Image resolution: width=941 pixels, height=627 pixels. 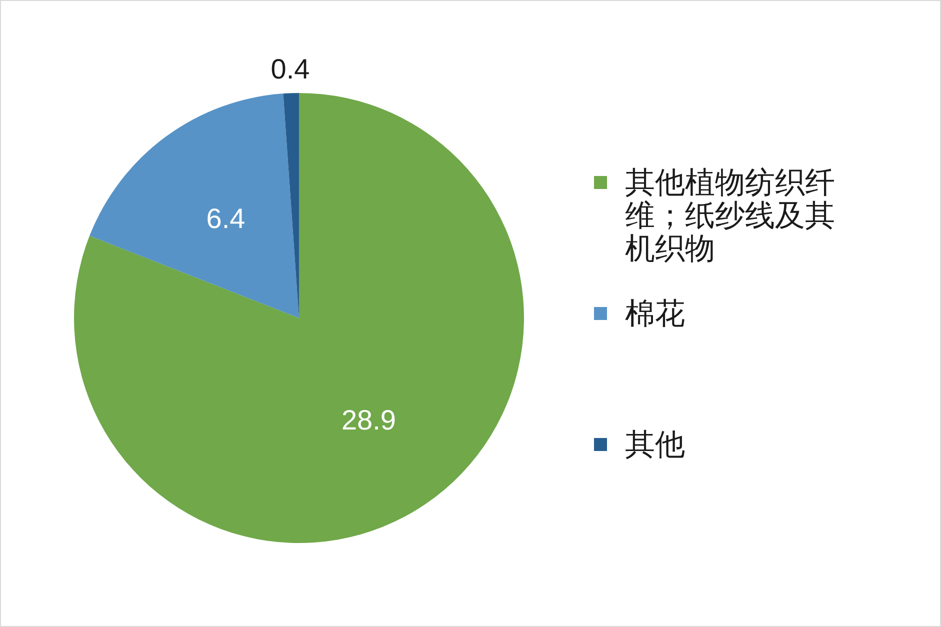 I want to click on legend-label: 棉花, so click(x=655, y=313).